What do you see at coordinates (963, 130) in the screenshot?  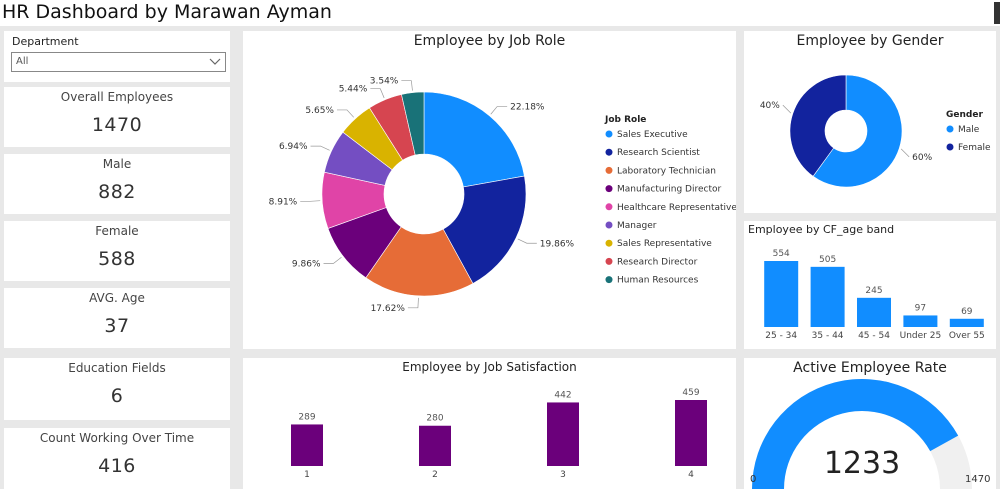 I see `legend-item: Male` at bounding box center [963, 130].